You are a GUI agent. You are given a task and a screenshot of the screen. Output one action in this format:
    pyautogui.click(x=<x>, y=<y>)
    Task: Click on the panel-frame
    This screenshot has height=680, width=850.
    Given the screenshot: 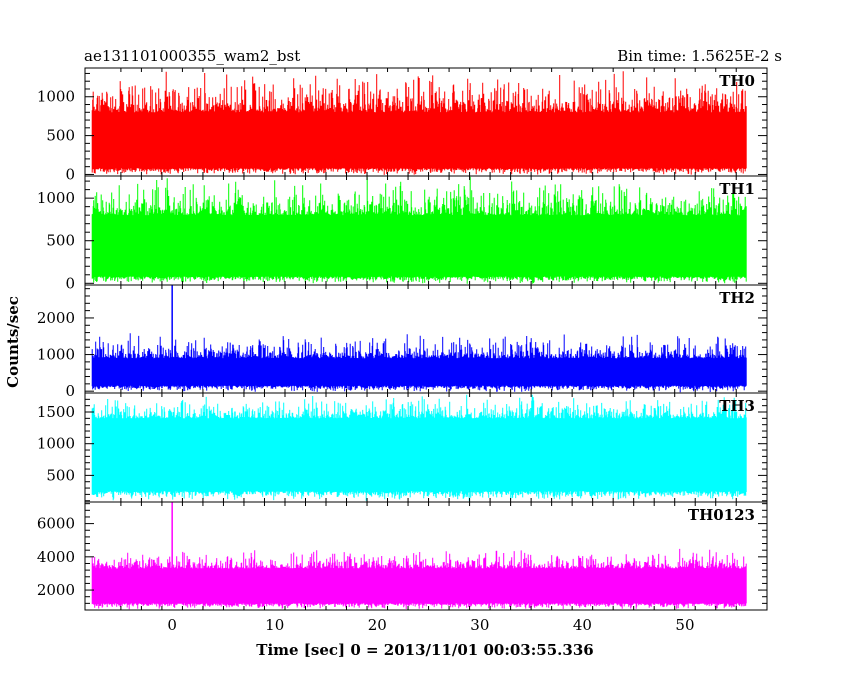 What is the action you would take?
    pyautogui.click(x=426, y=556)
    